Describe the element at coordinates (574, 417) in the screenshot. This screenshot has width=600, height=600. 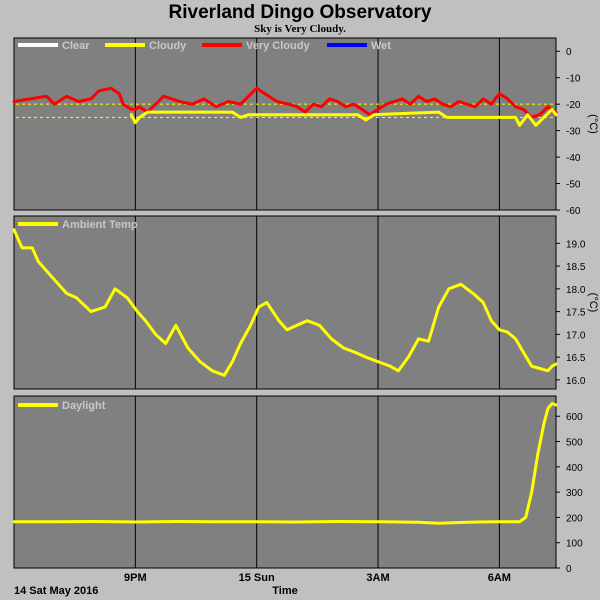
I see `y-tick-label: 600` at that location.